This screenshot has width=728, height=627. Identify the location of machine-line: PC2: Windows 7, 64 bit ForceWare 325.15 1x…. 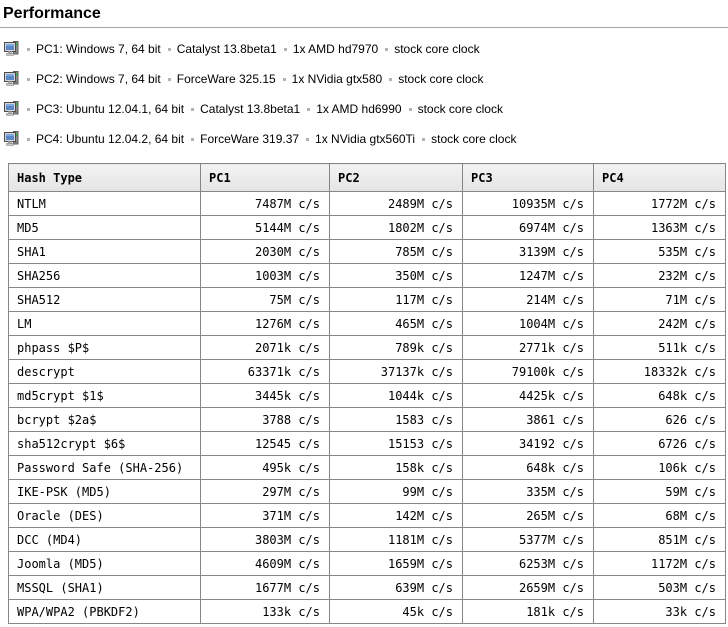
(366, 79).